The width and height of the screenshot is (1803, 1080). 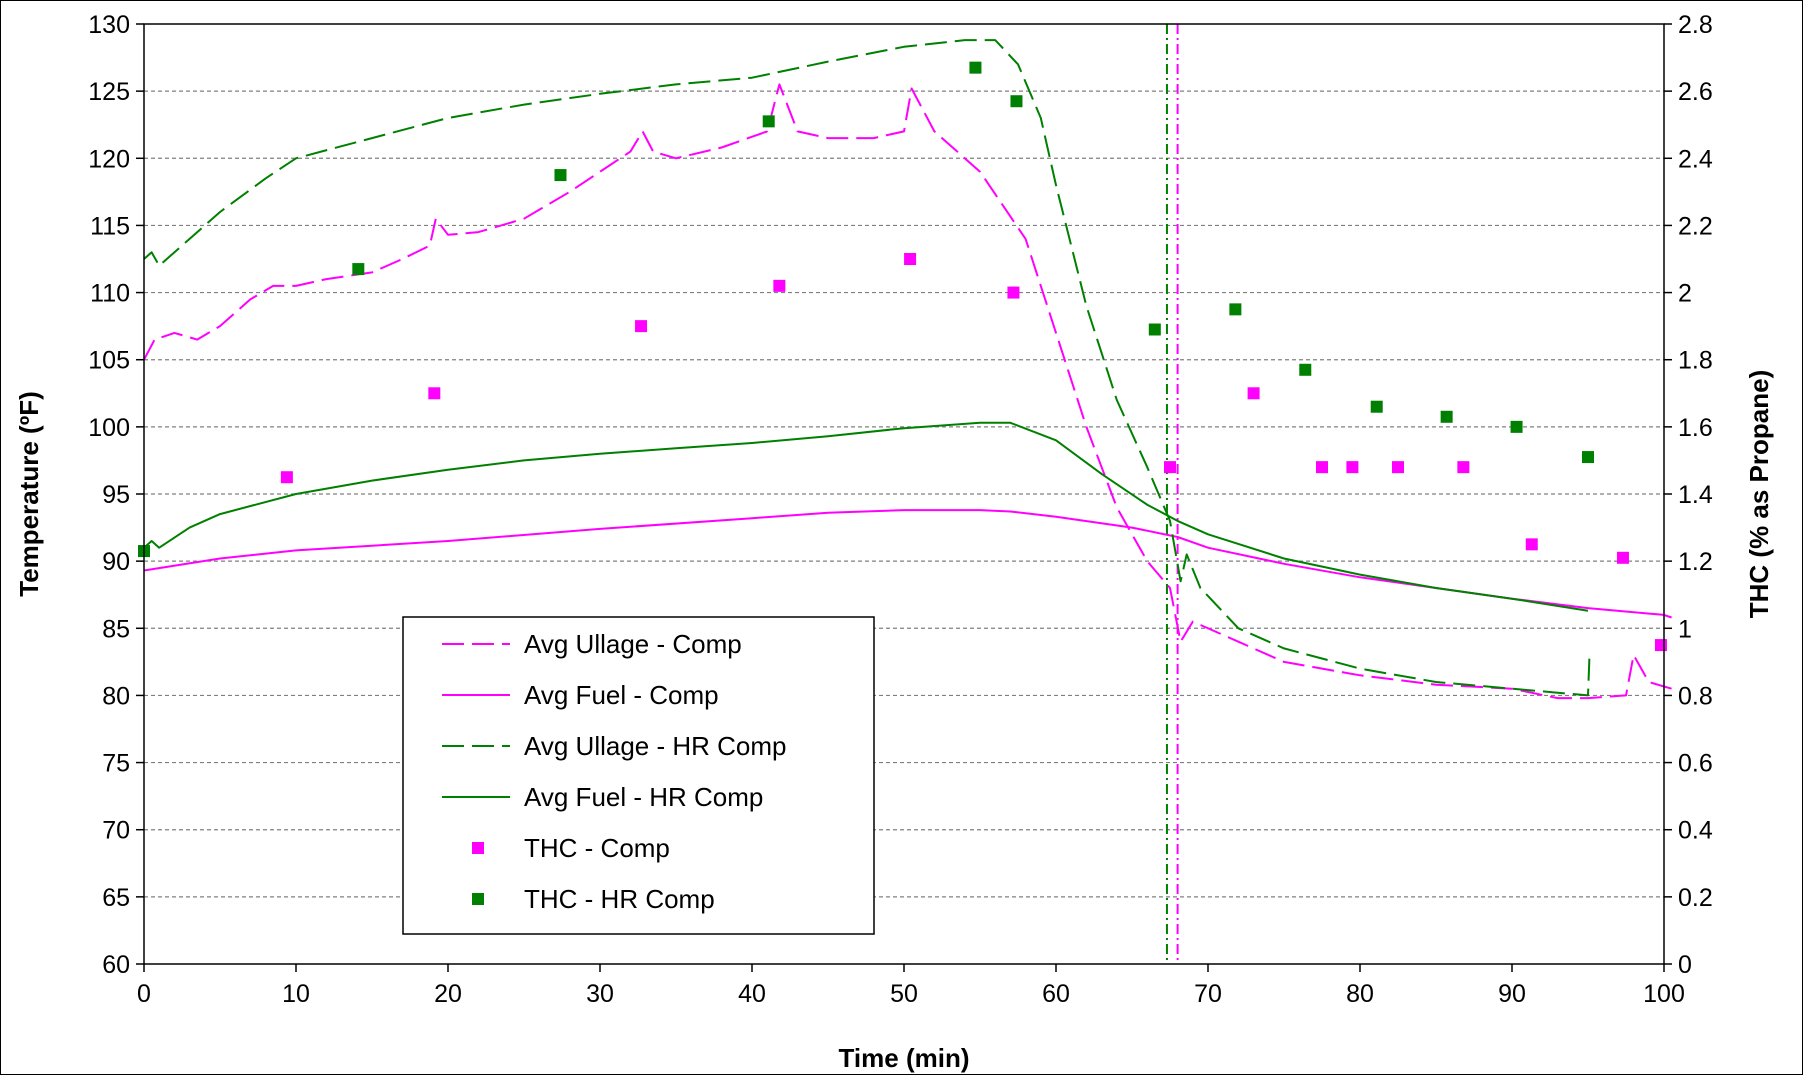 I want to click on y2-tick-label: 0, so click(x=1685, y=965).